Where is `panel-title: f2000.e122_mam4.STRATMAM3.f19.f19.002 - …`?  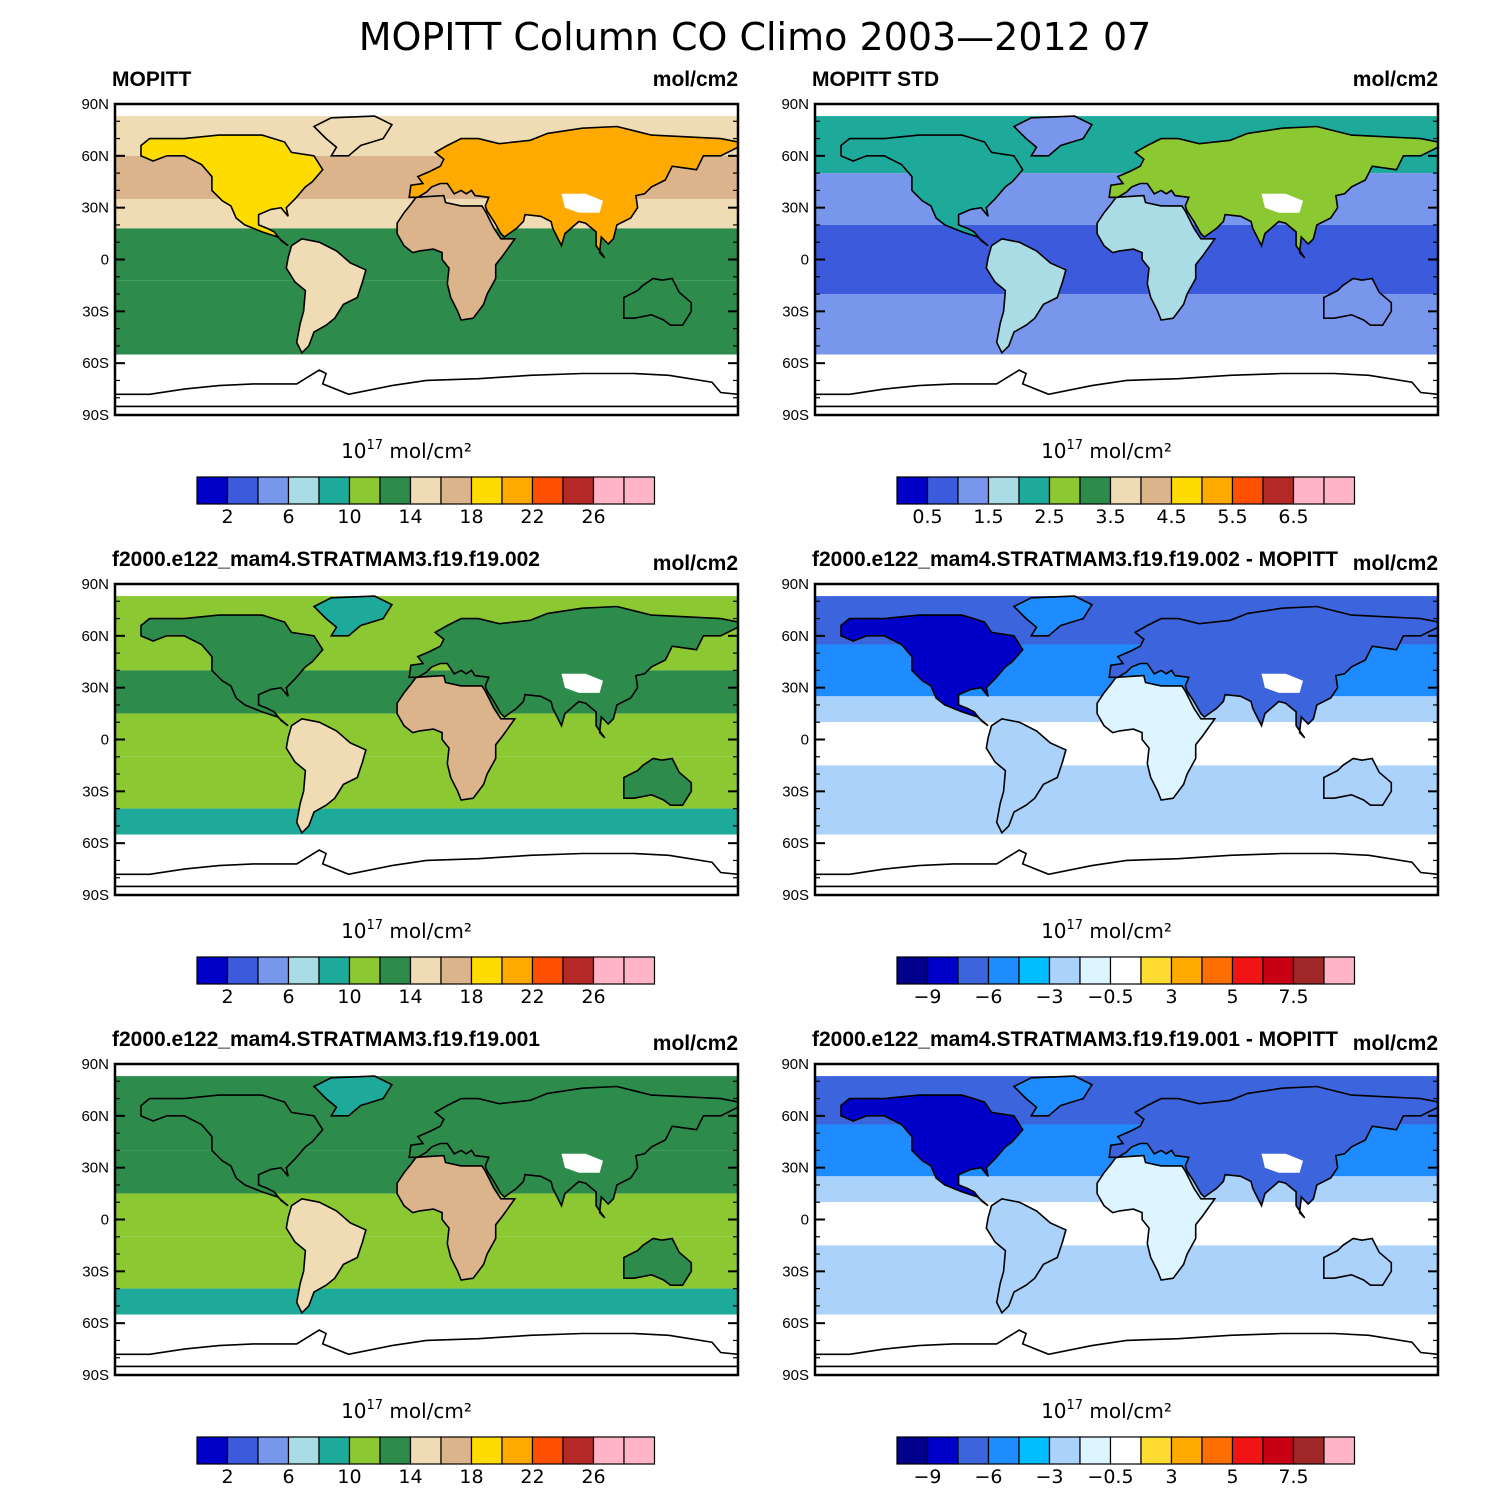
panel-title: f2000.e122_mam4.STRATMAM3.f19.f19.002 - … is located at coordinates (1075, 559).